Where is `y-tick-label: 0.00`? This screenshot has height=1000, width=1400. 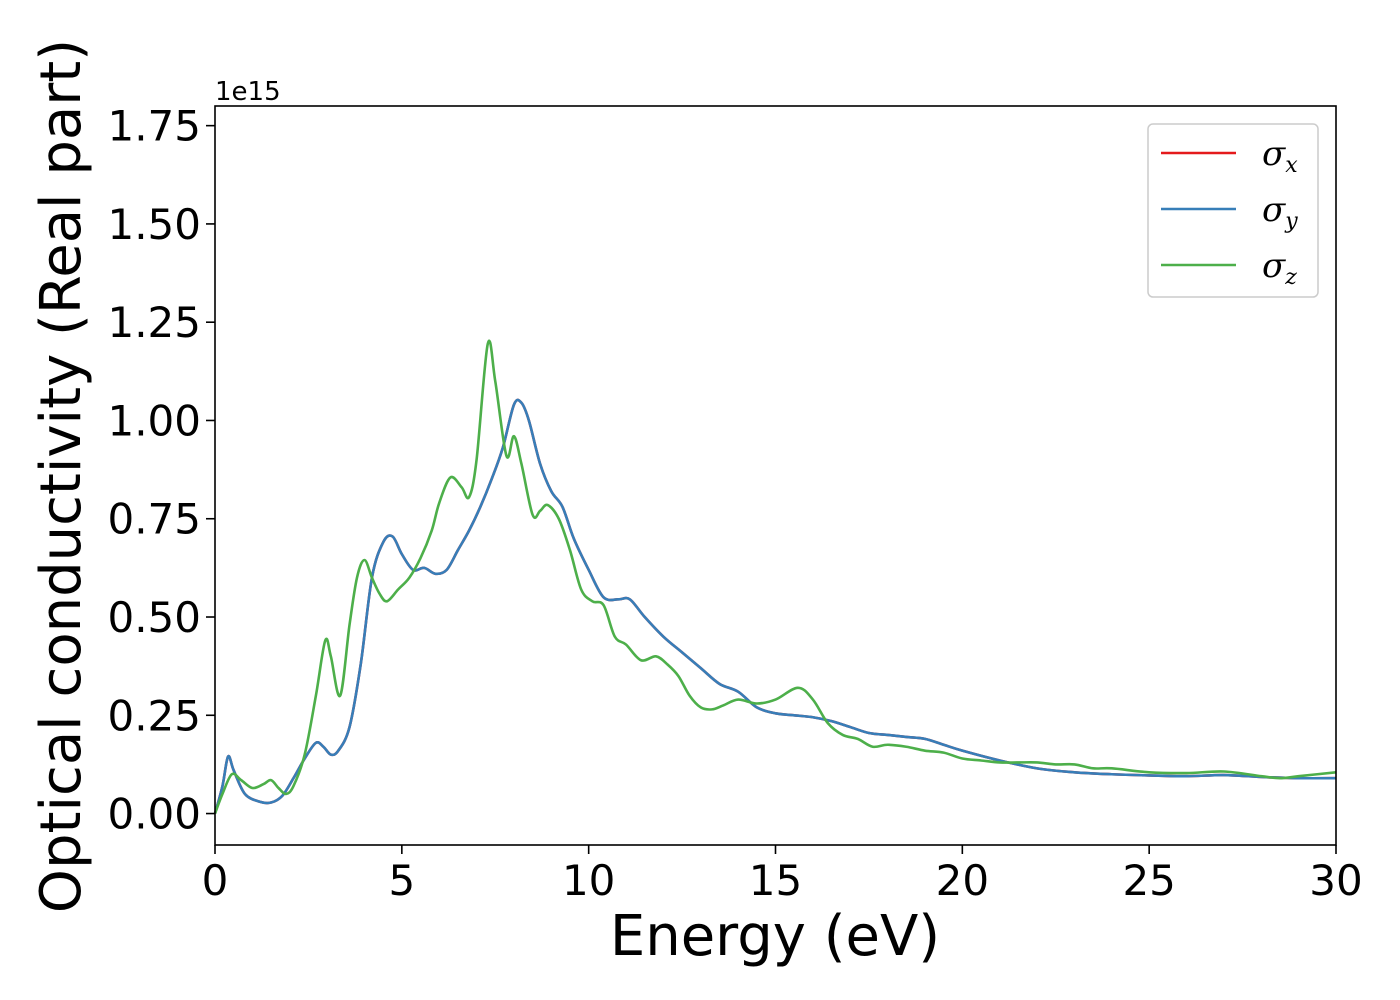 y-tick-label: 0.00 is located at coordinates (154, 814).